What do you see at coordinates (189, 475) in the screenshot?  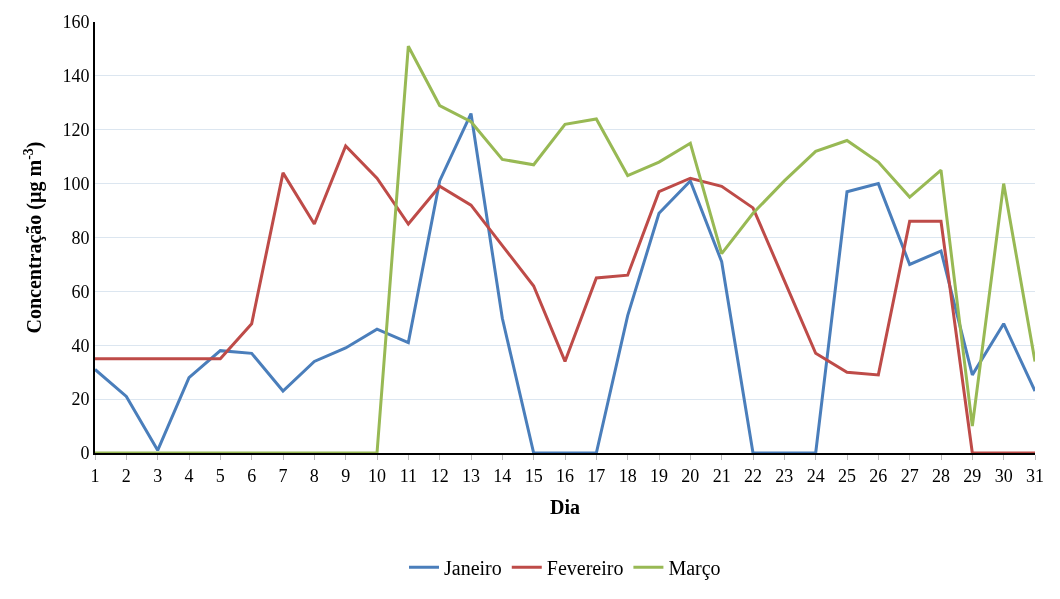 I see `x-tick-label: 4` at bounding box center [189, 475].